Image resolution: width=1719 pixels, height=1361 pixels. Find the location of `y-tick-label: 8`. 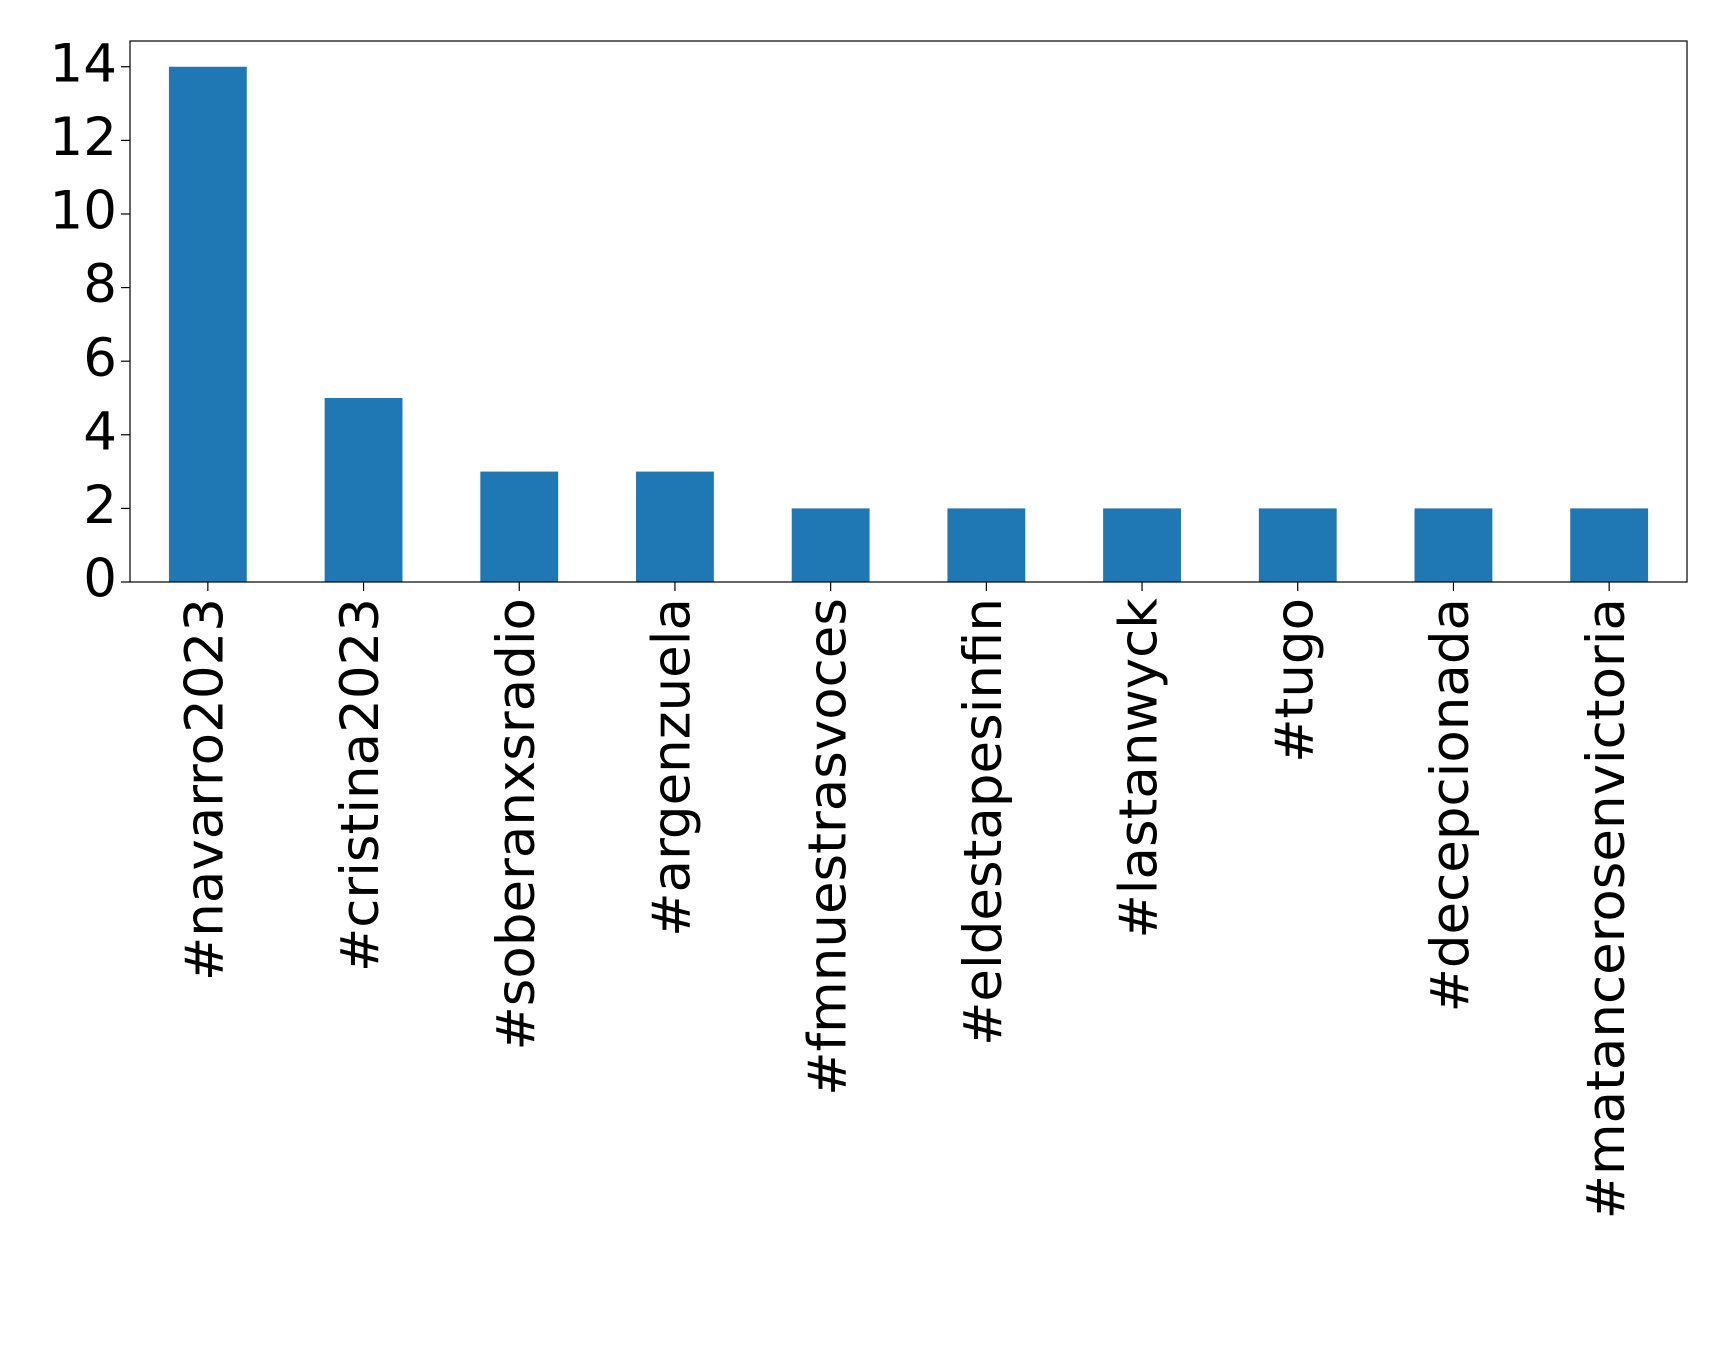

y-tick-label: 8 is located at coordinates (100, 284).